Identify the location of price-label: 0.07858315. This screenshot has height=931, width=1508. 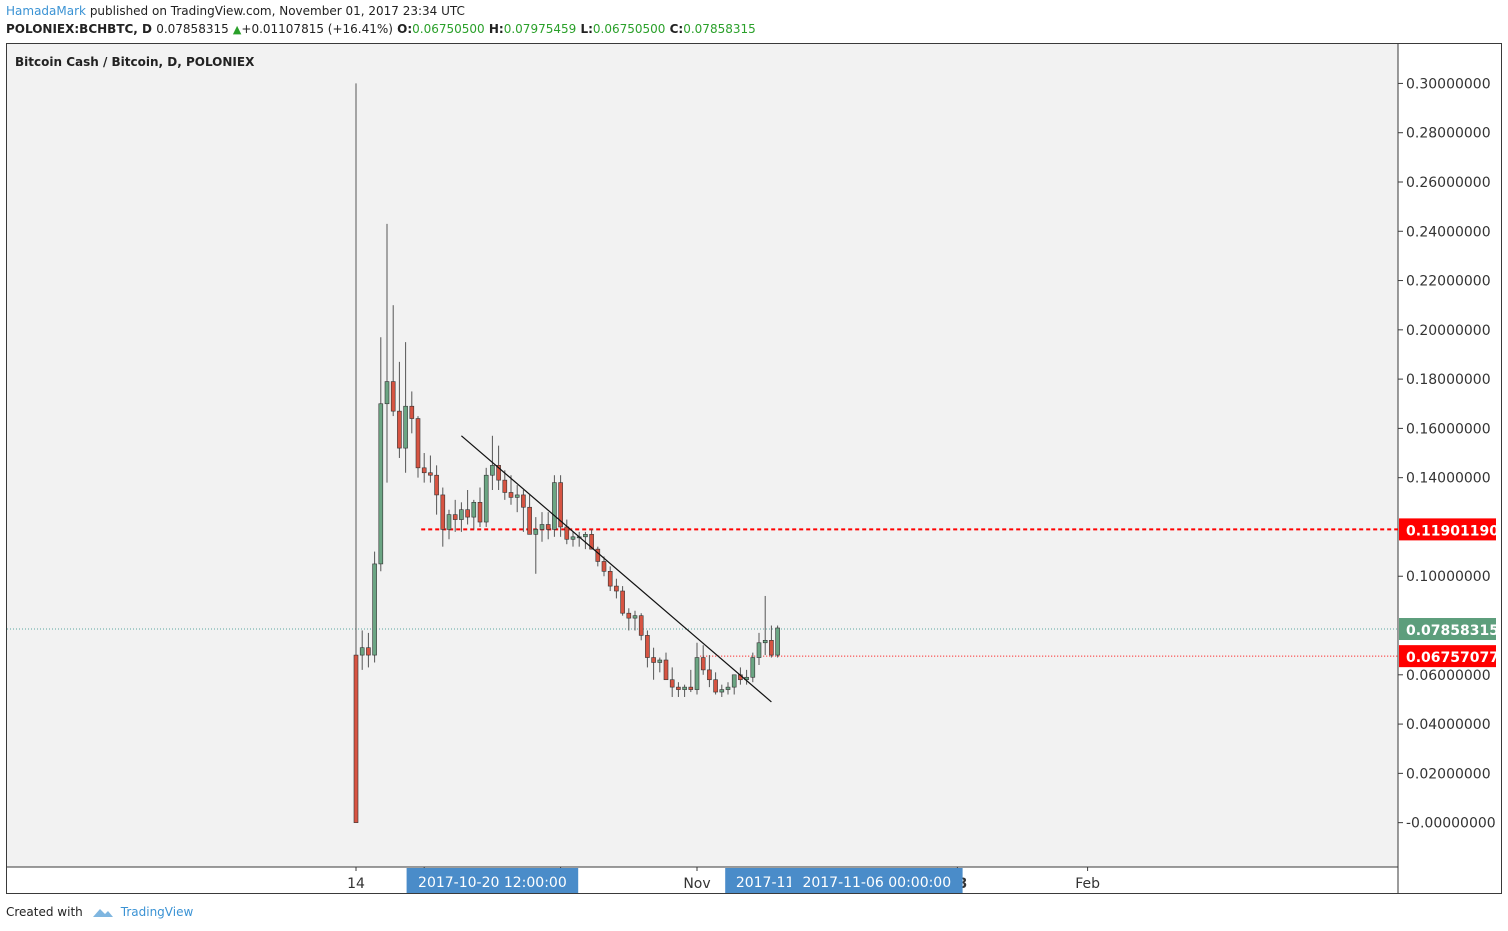
(1449, 629).